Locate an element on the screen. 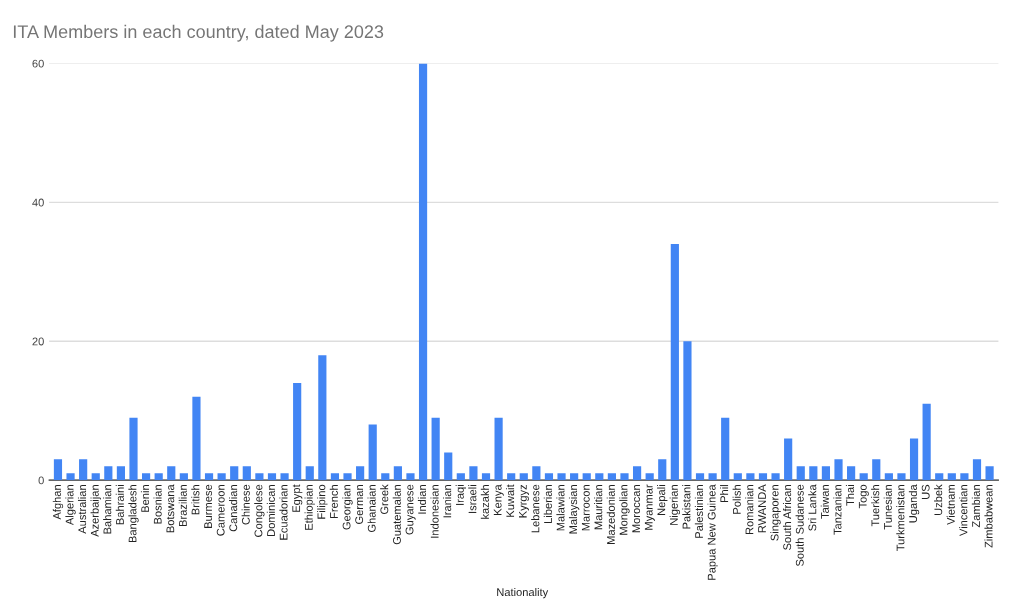 Image resolution: width=1024 pixels, height=604 pixels. x-tick-label: Bangladesh is located at coordinates (133, 514).